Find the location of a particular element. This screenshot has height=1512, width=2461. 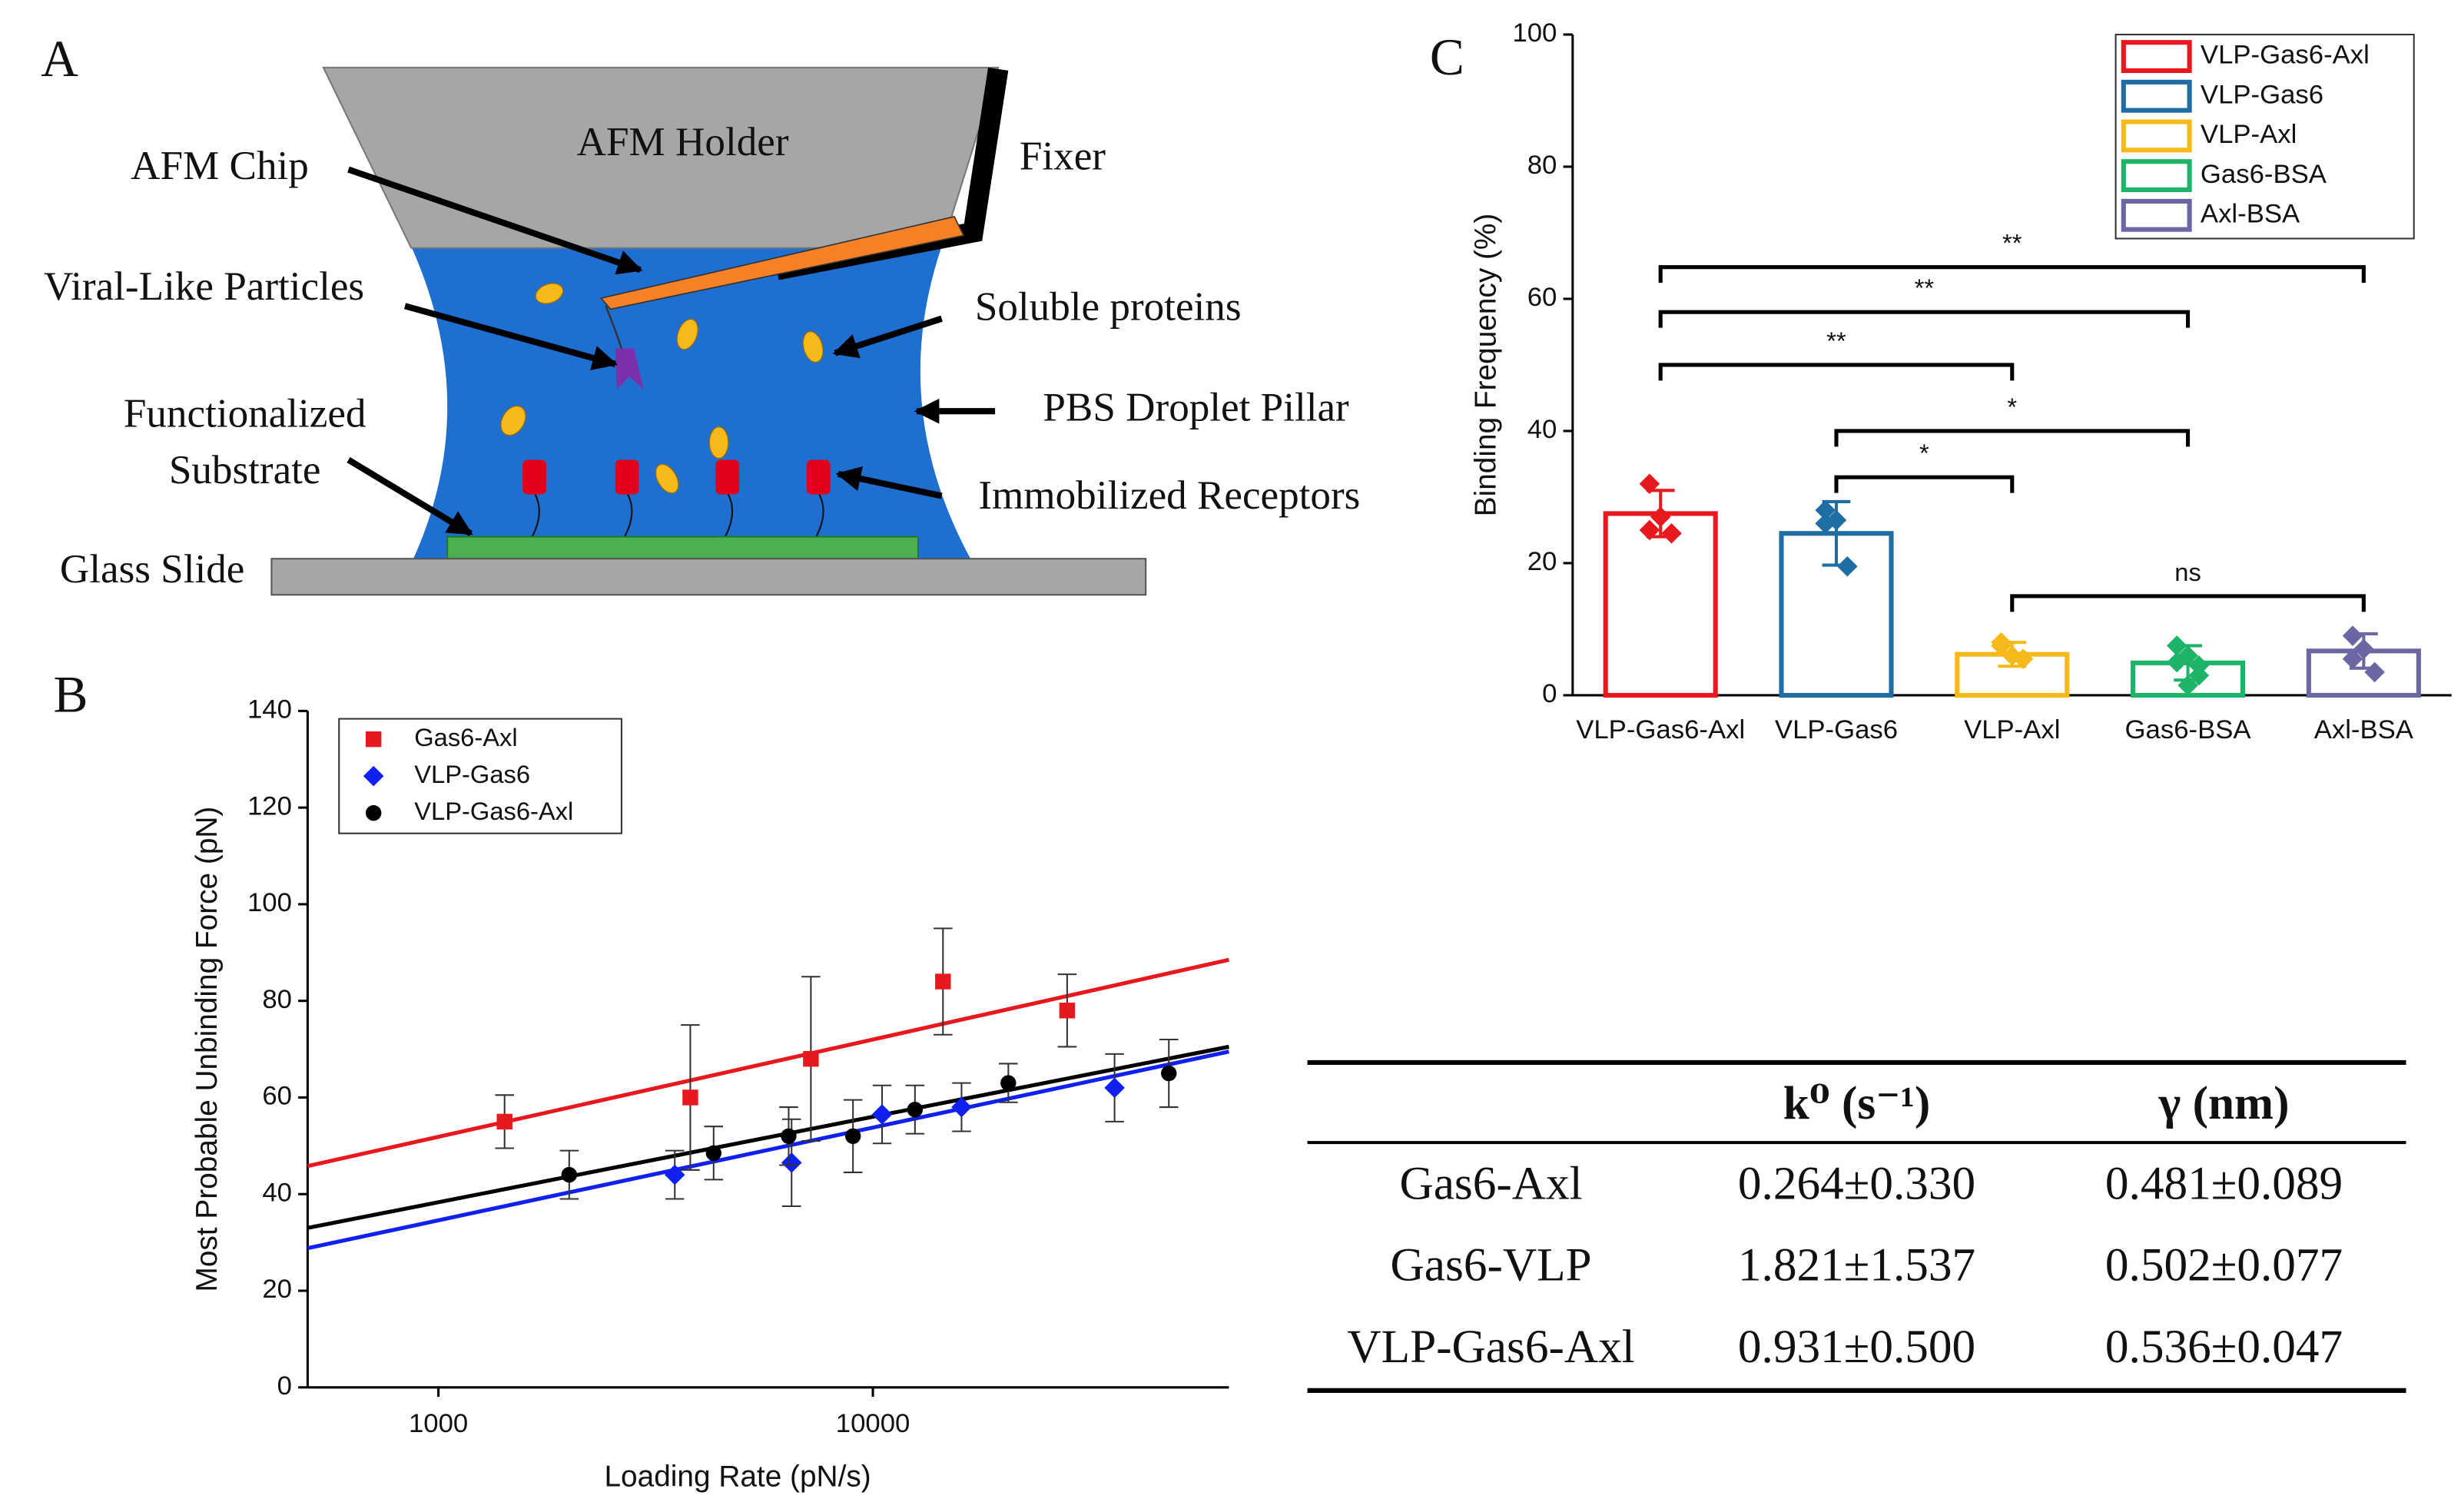

table-cell: VLP-Gas6-Axl is located at coordinates (1490, 1347).